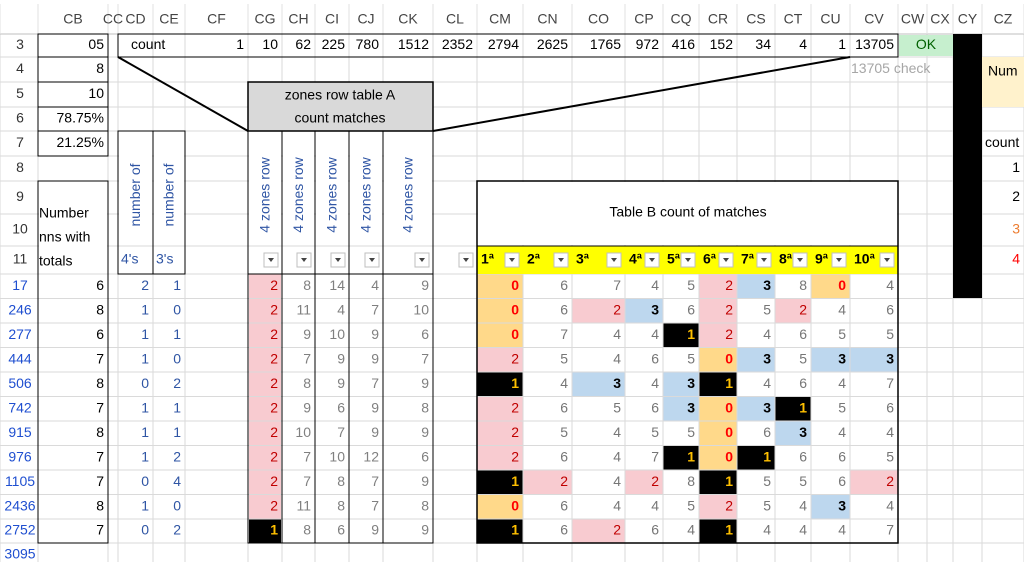 This screenshot has width=1024, height=562. What do you see at coordinates (298, 19) in the screenshot?
I see `column-header: CH` at bounding box center [298, 19].